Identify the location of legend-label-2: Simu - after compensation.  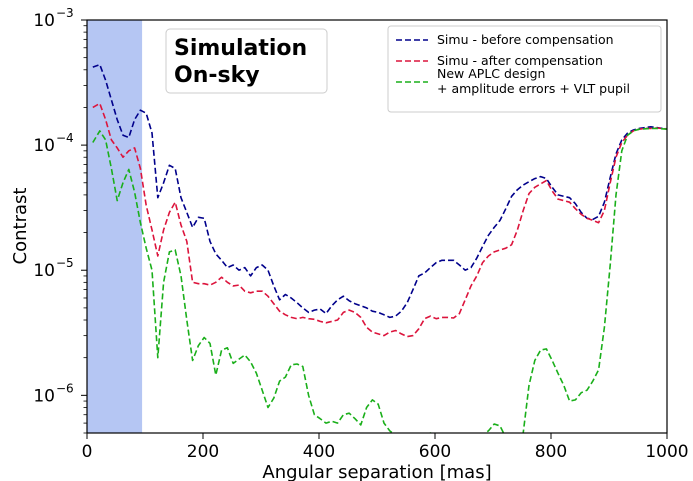
(520, 60).